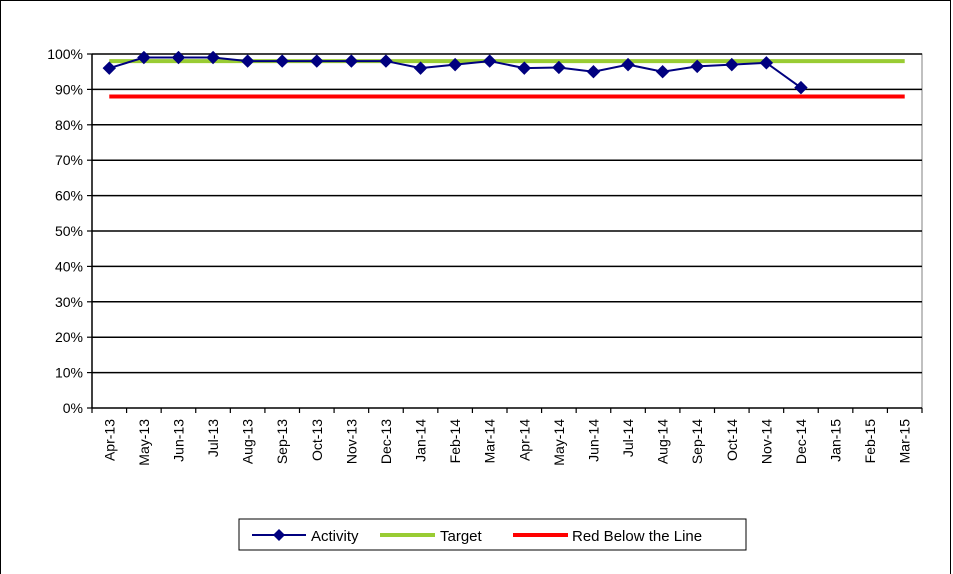 The height and width of the screenshot is (574, 953). Describe the element at coordinates (431, 536) in the screenshot. I see `legend-item-target: Target` at that location.